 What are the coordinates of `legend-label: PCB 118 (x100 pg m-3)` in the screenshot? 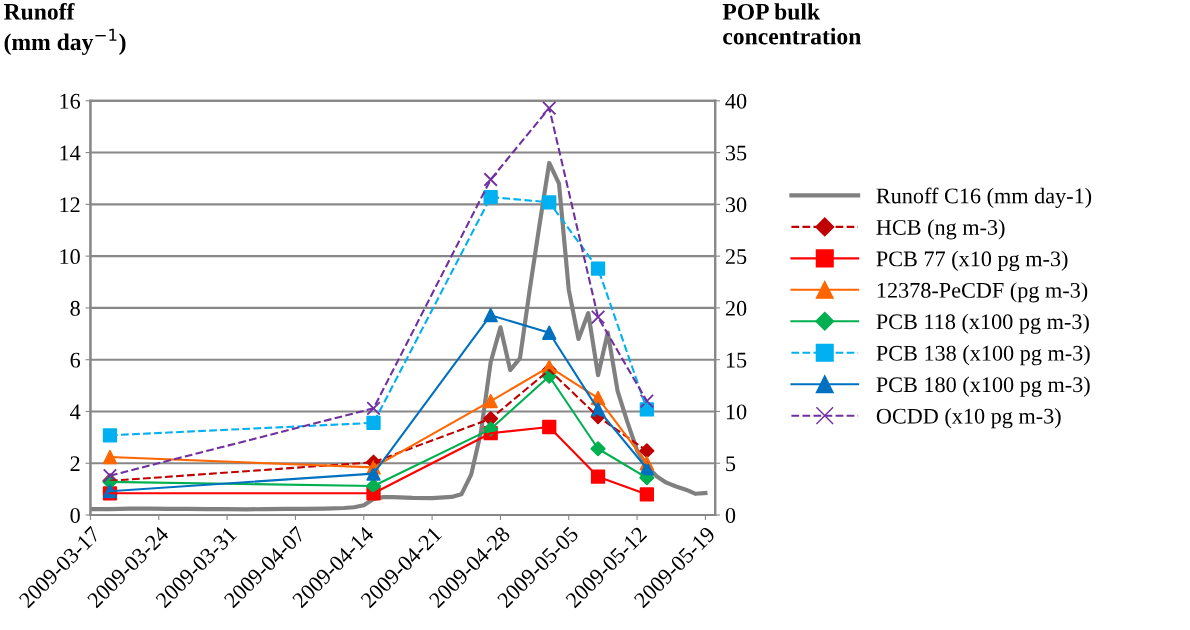 It's located at (982, 323).